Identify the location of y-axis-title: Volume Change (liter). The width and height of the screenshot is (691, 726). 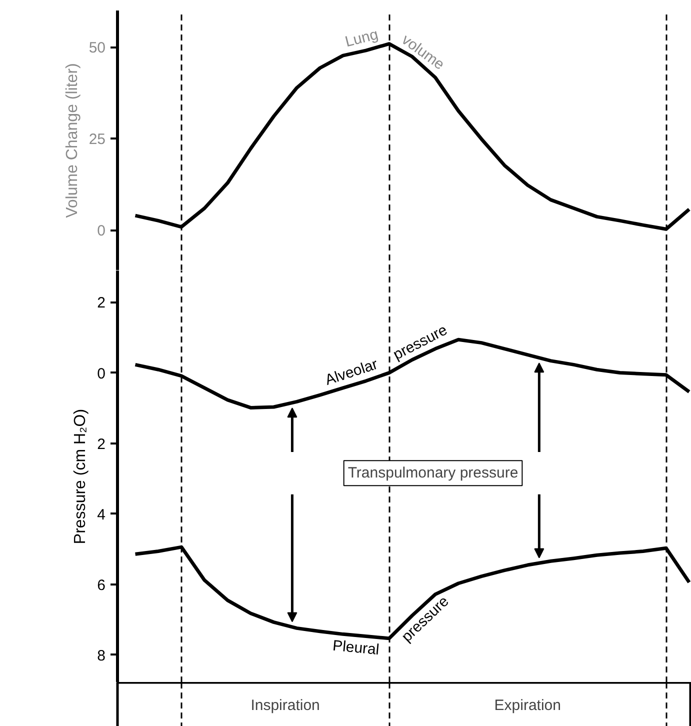
(72, 140).